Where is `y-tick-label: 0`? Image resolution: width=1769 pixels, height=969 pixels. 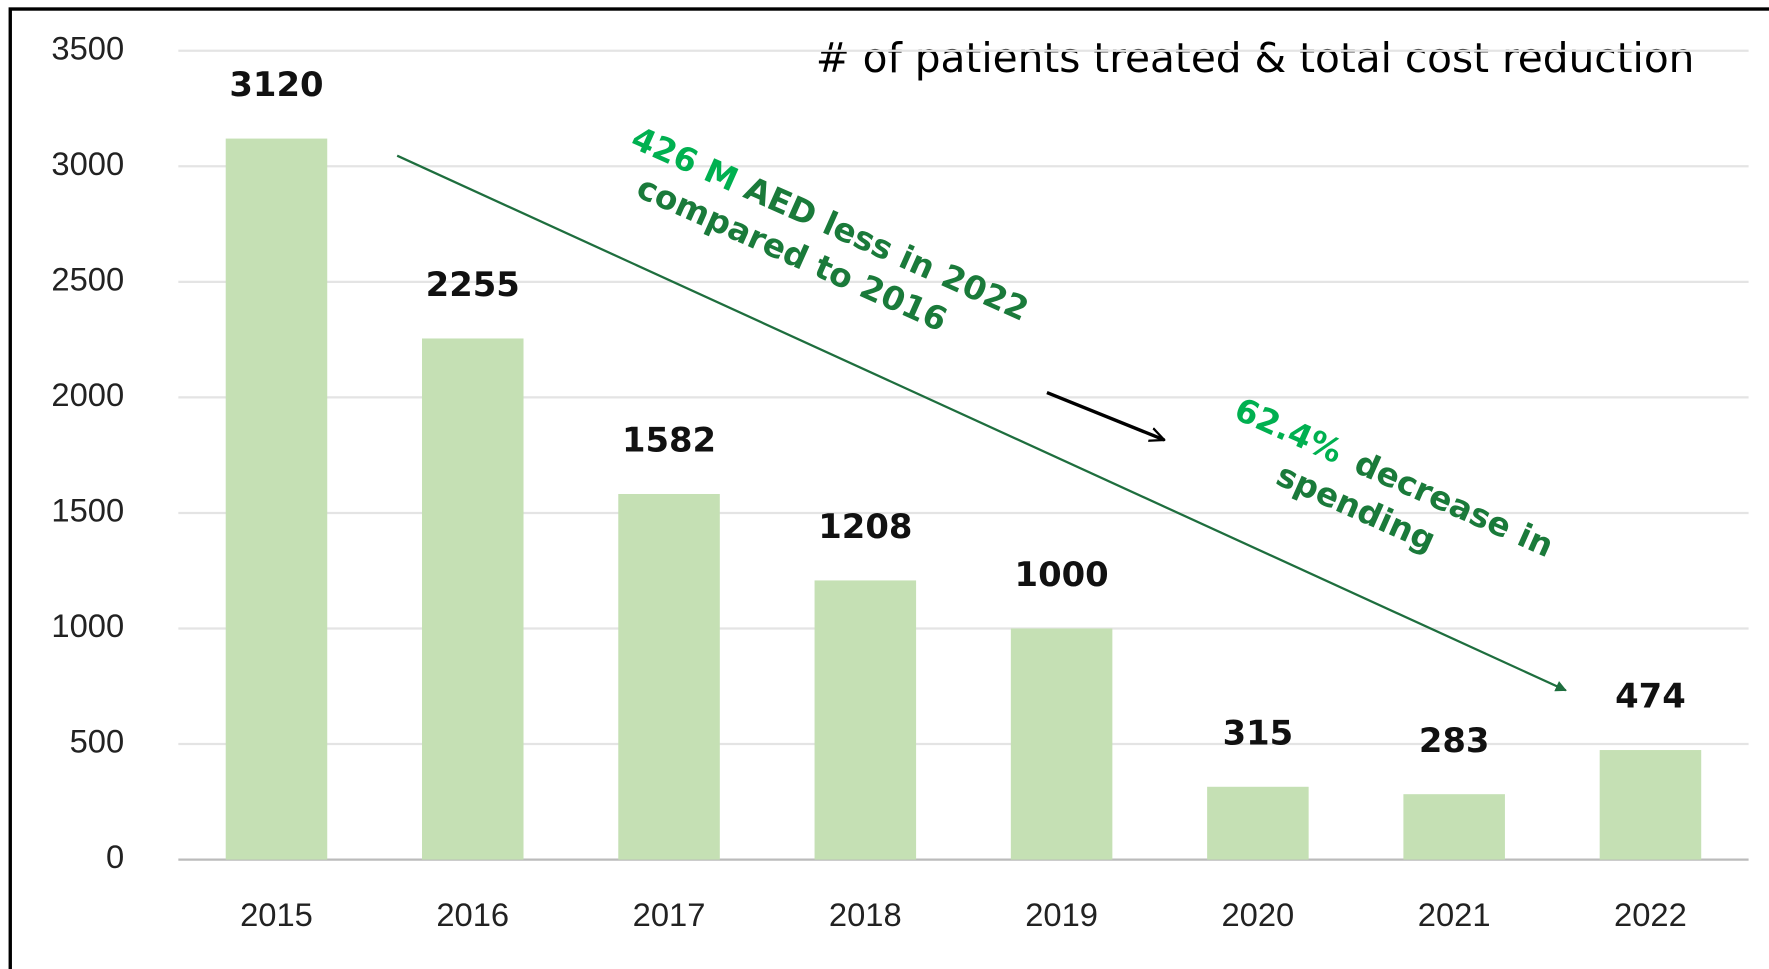
y-tick-label: 0 is located at coordinates (115, 856).